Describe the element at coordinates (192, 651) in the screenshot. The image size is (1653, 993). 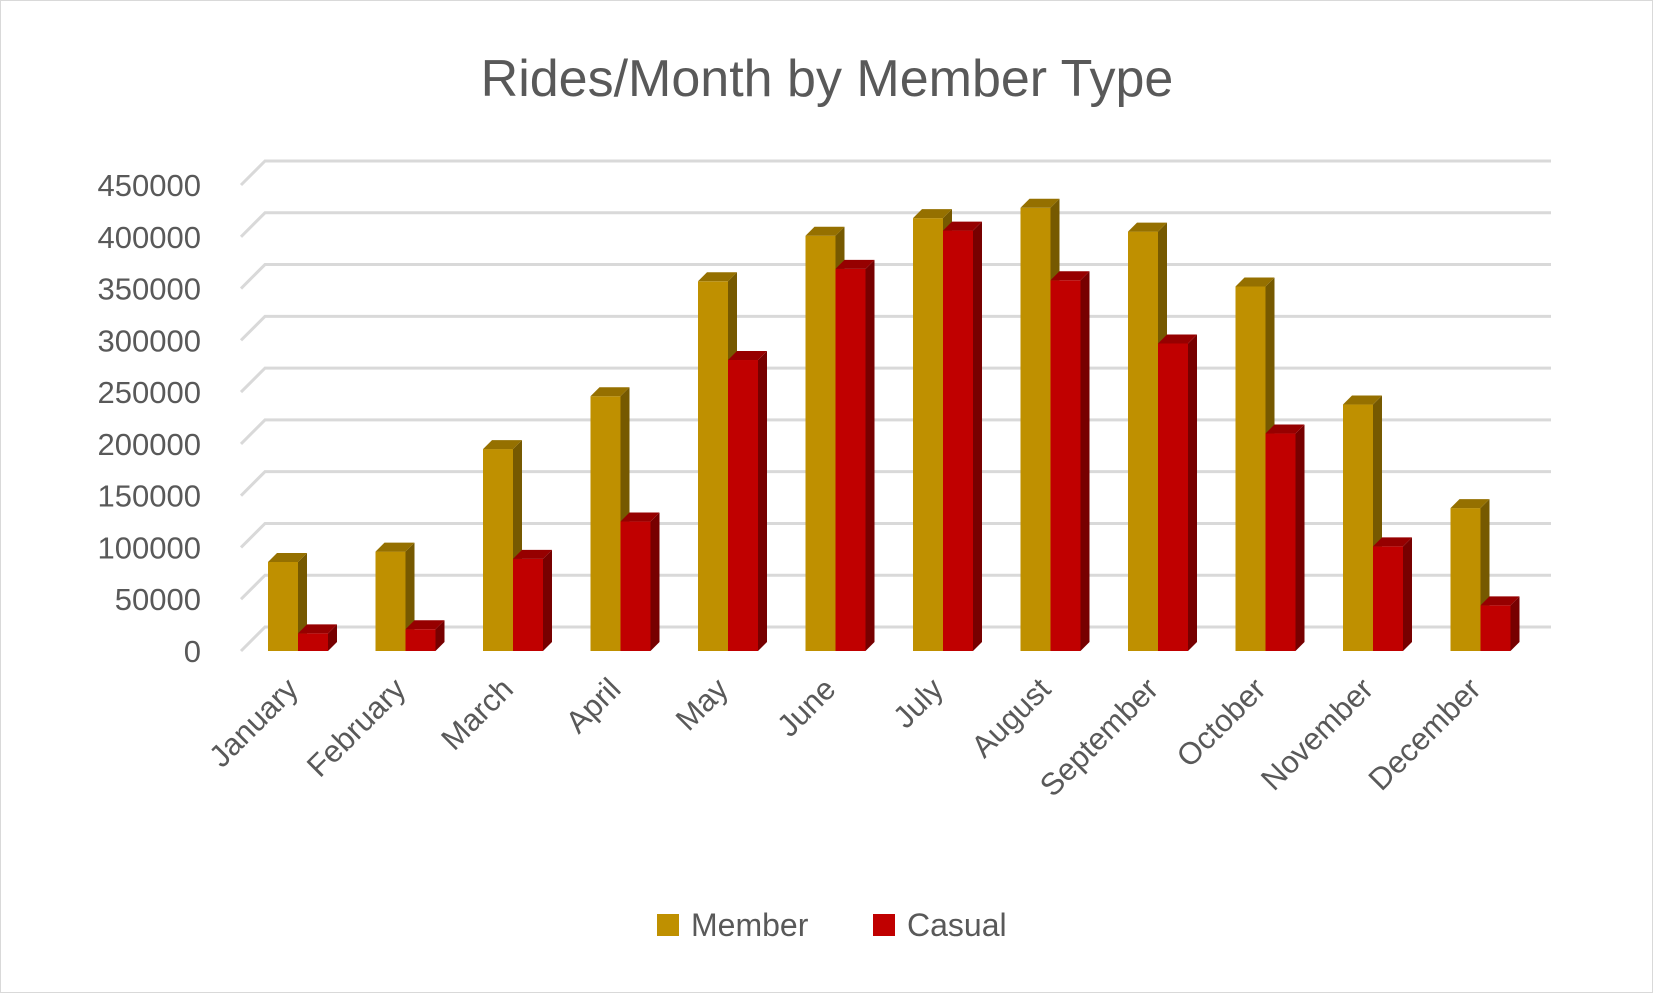
I see `y-tick-label: 0` at that location.